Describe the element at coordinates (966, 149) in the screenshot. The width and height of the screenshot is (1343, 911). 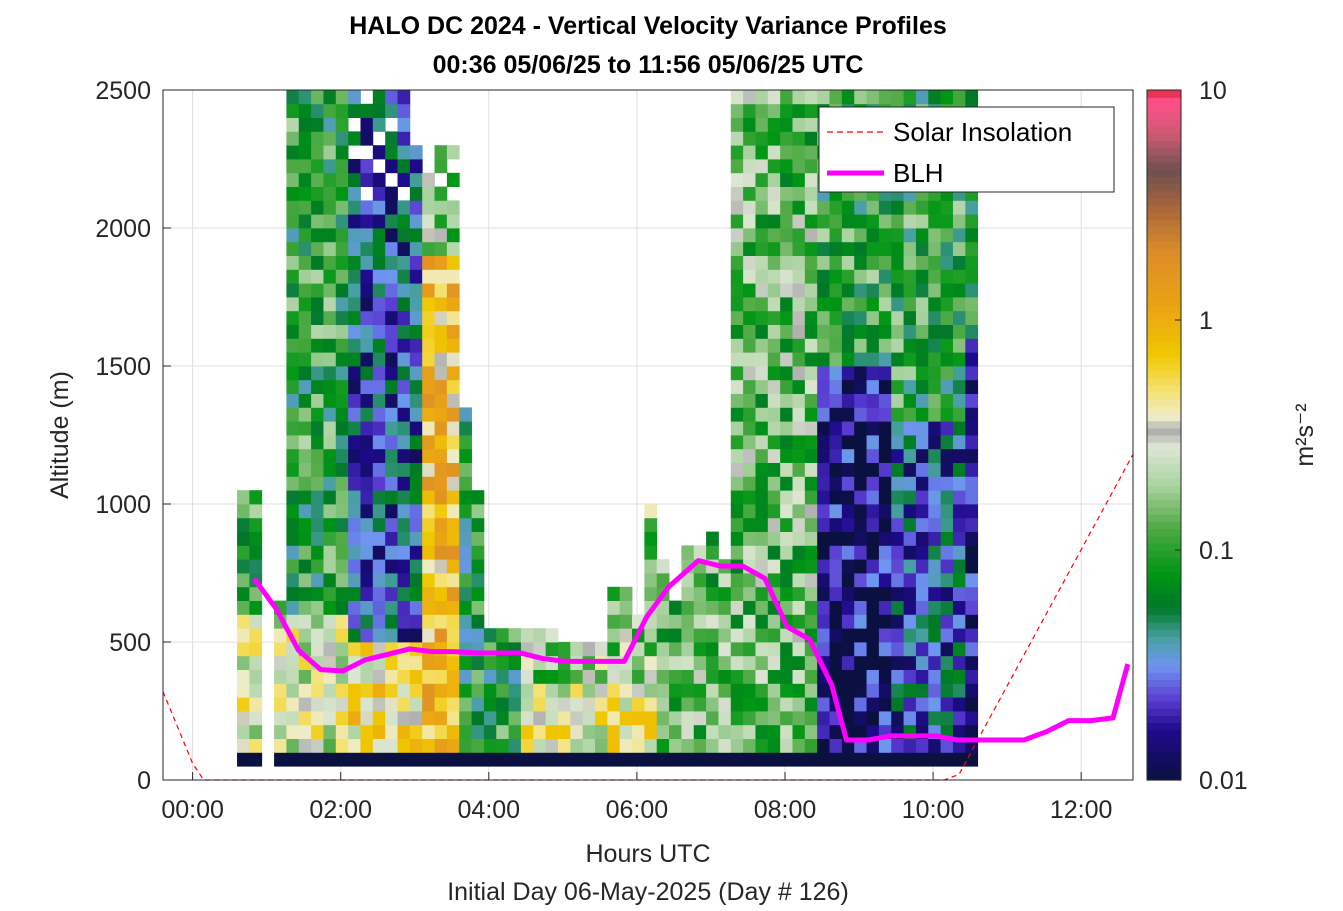
I see `legend-box` at that location.